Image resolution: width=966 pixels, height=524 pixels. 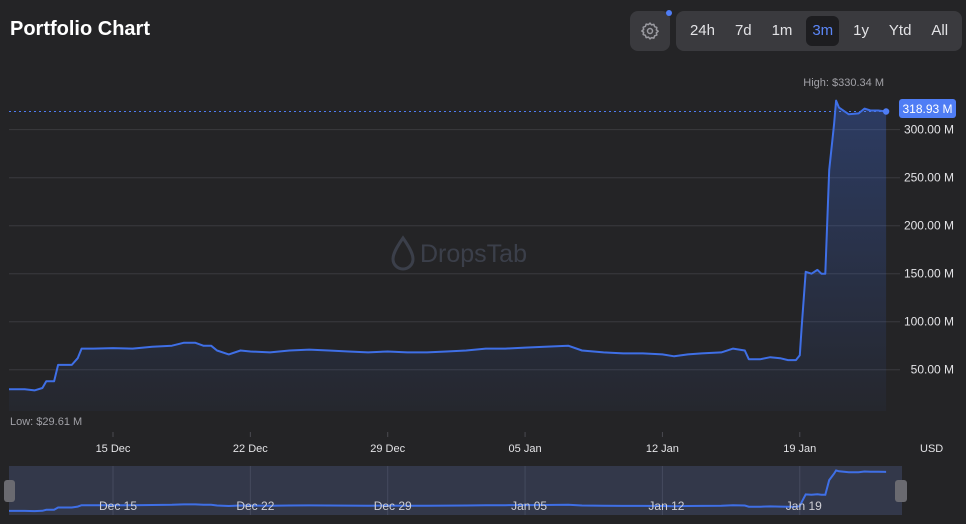 What do you see at coordinates (250, 449) in the screenshot?
I see `x-tick-label: 22 Dec` at bounding box center [250, 449].